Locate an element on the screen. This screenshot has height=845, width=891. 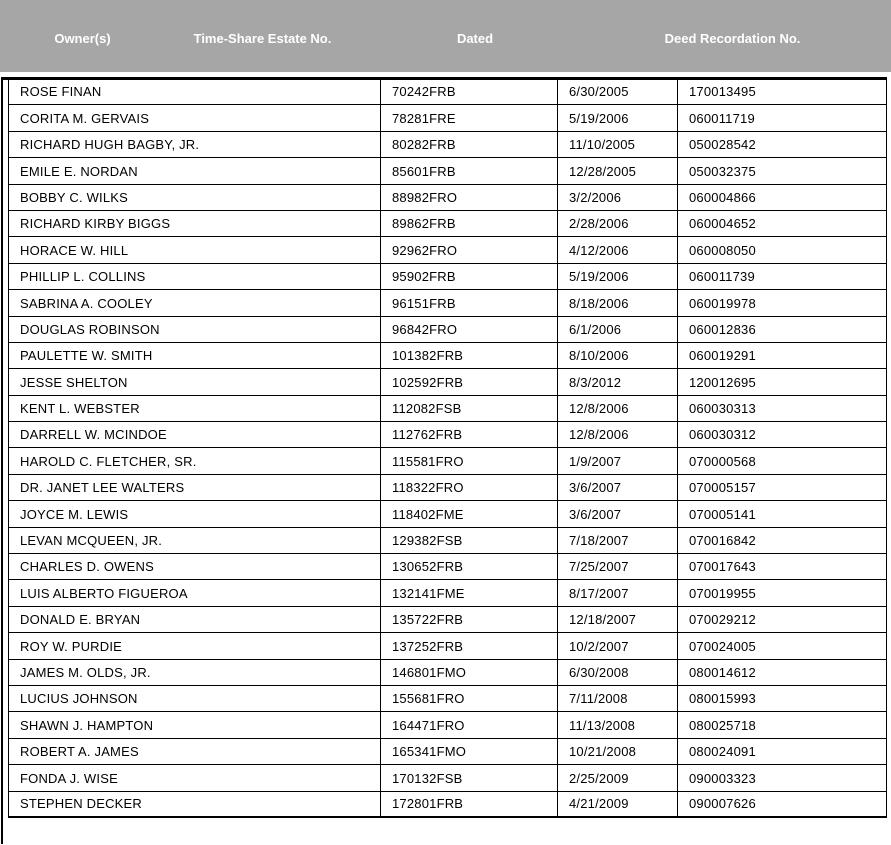
cell-owner: SABRINA A. COOLEY is located at coordinates (194, 303).